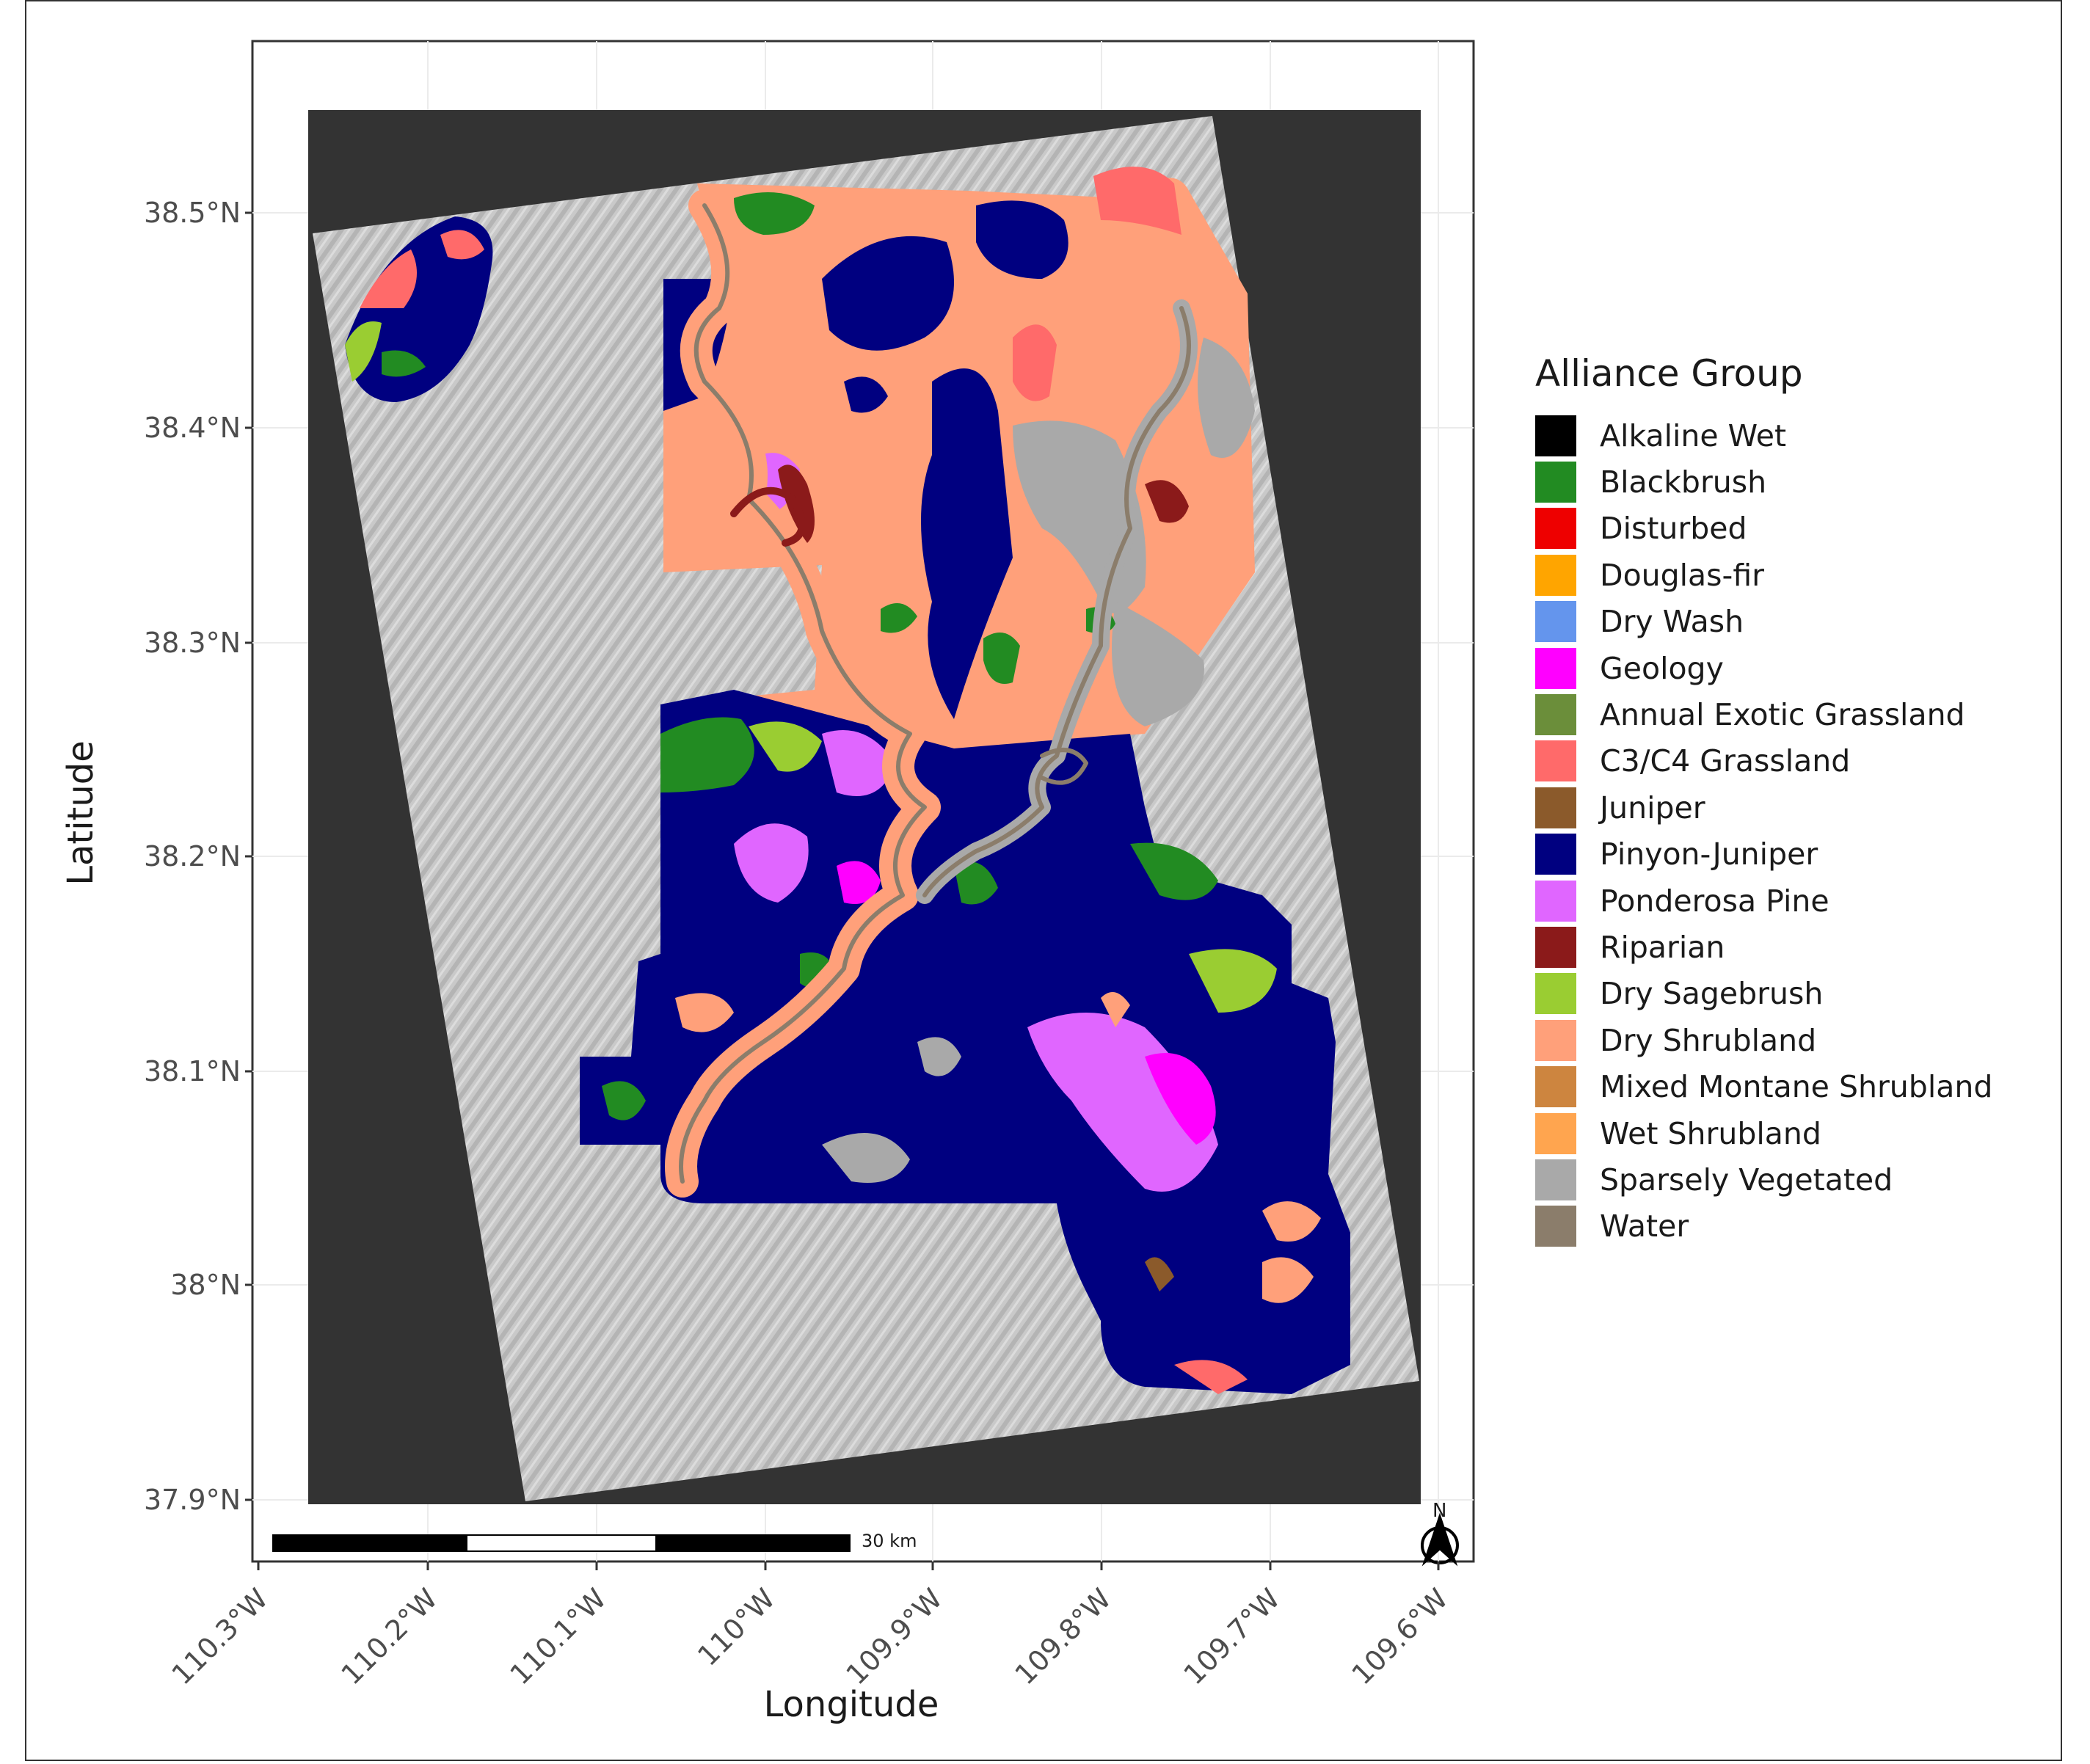  I want to click on legend-item: Disturbed, so click(1763, 529).